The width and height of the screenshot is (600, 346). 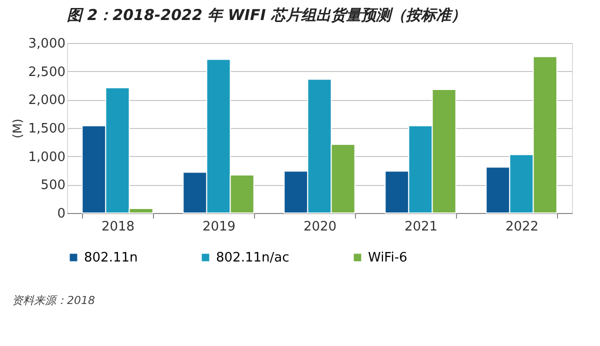 I want to click on legend-label: 802.11n/ac, so click(x=253, y=258).